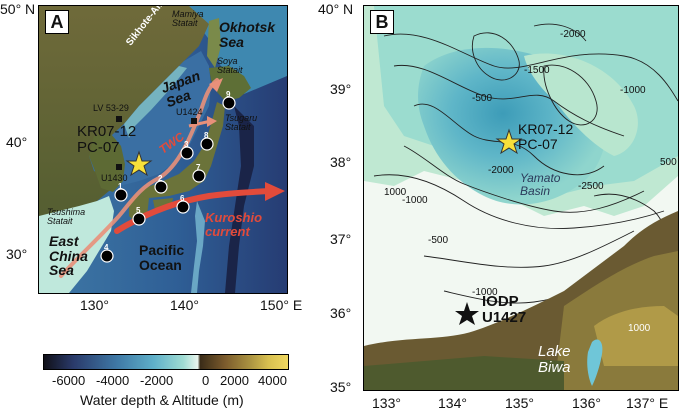 This screenshot has height=415, width=685. I want to click on panel-a-lon-tick-150: 150° E, so click(281, 305).